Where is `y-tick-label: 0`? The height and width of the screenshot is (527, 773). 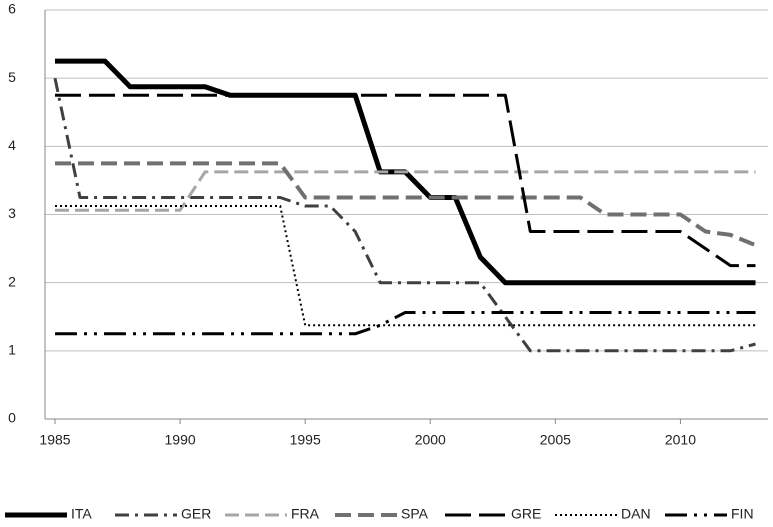
y-tick-label: 0 is located at coordinates (12, 418).